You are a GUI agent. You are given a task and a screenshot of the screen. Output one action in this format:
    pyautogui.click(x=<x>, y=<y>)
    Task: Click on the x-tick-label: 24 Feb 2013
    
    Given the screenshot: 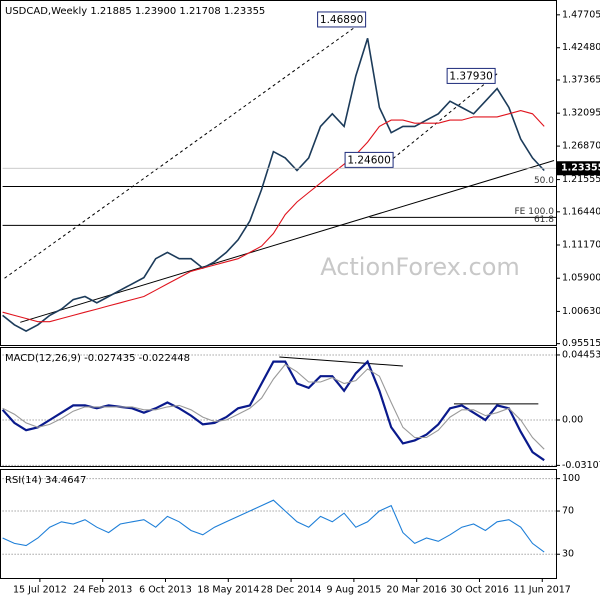 What is the action you would take?
    pyautogui.click(x=102, y=590)
    